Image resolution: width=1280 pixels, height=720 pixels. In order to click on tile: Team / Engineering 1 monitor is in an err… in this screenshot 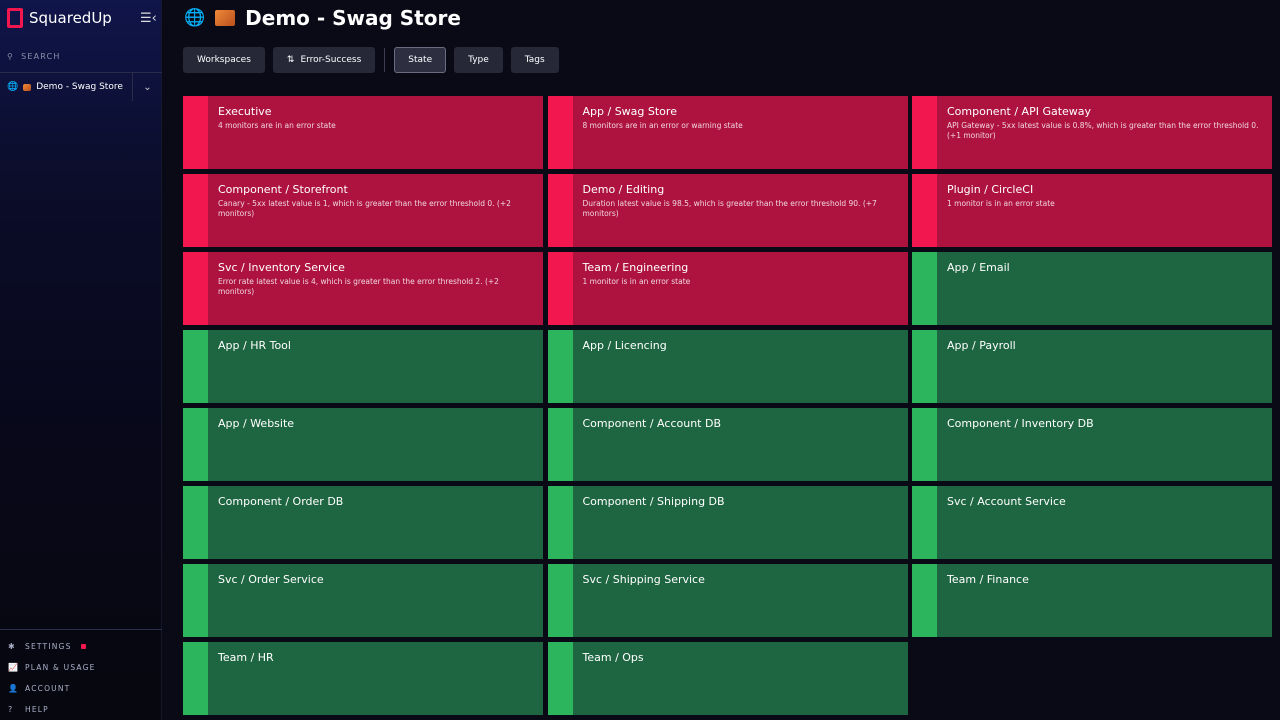, I will do `click(727, 288)`.